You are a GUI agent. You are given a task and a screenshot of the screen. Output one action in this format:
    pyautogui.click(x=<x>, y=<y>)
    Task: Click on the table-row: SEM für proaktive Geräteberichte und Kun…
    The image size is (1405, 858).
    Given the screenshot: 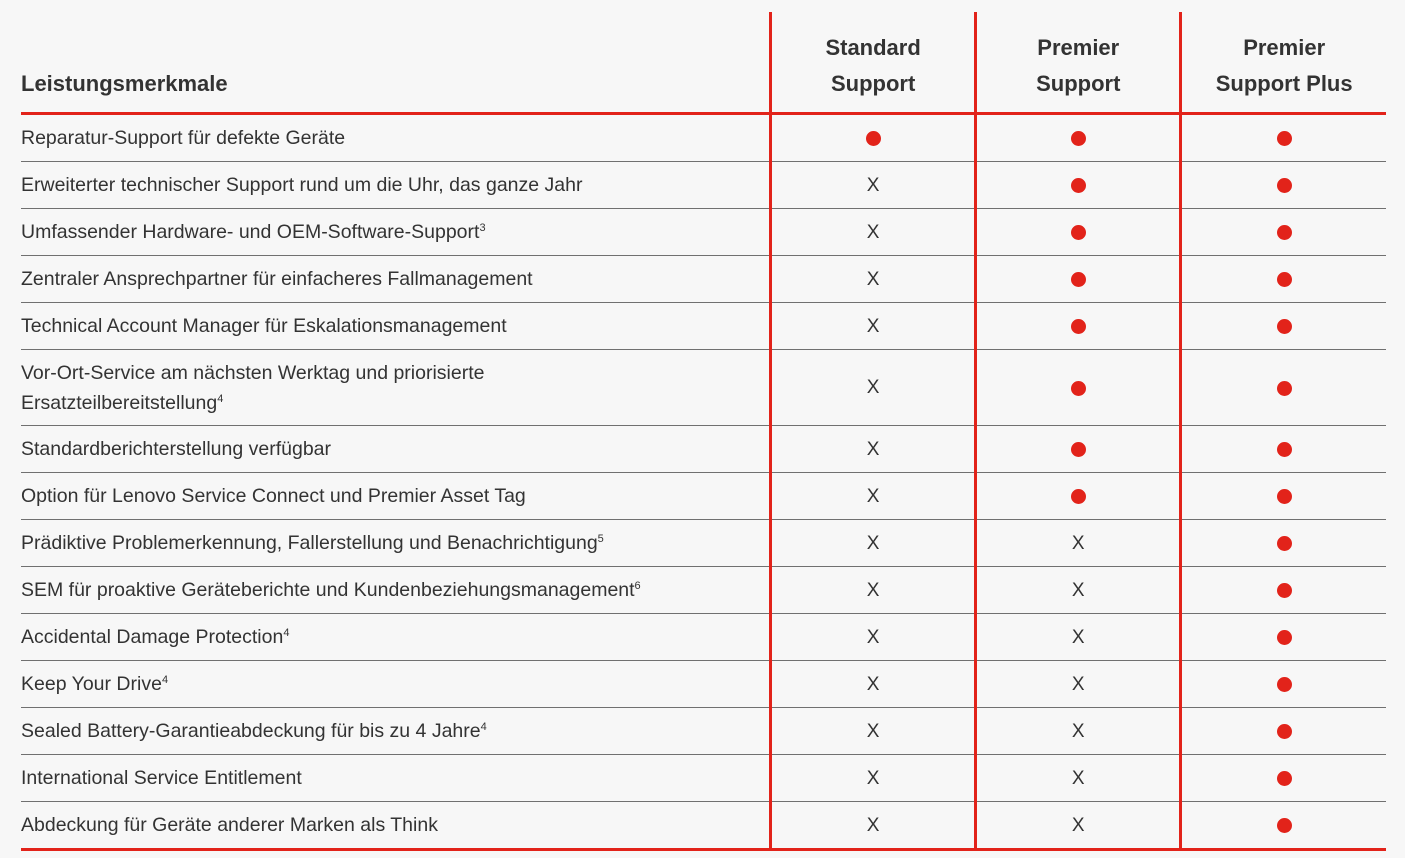 What is the action you would take?
    pyautogui.click(x=703, y=590)
    